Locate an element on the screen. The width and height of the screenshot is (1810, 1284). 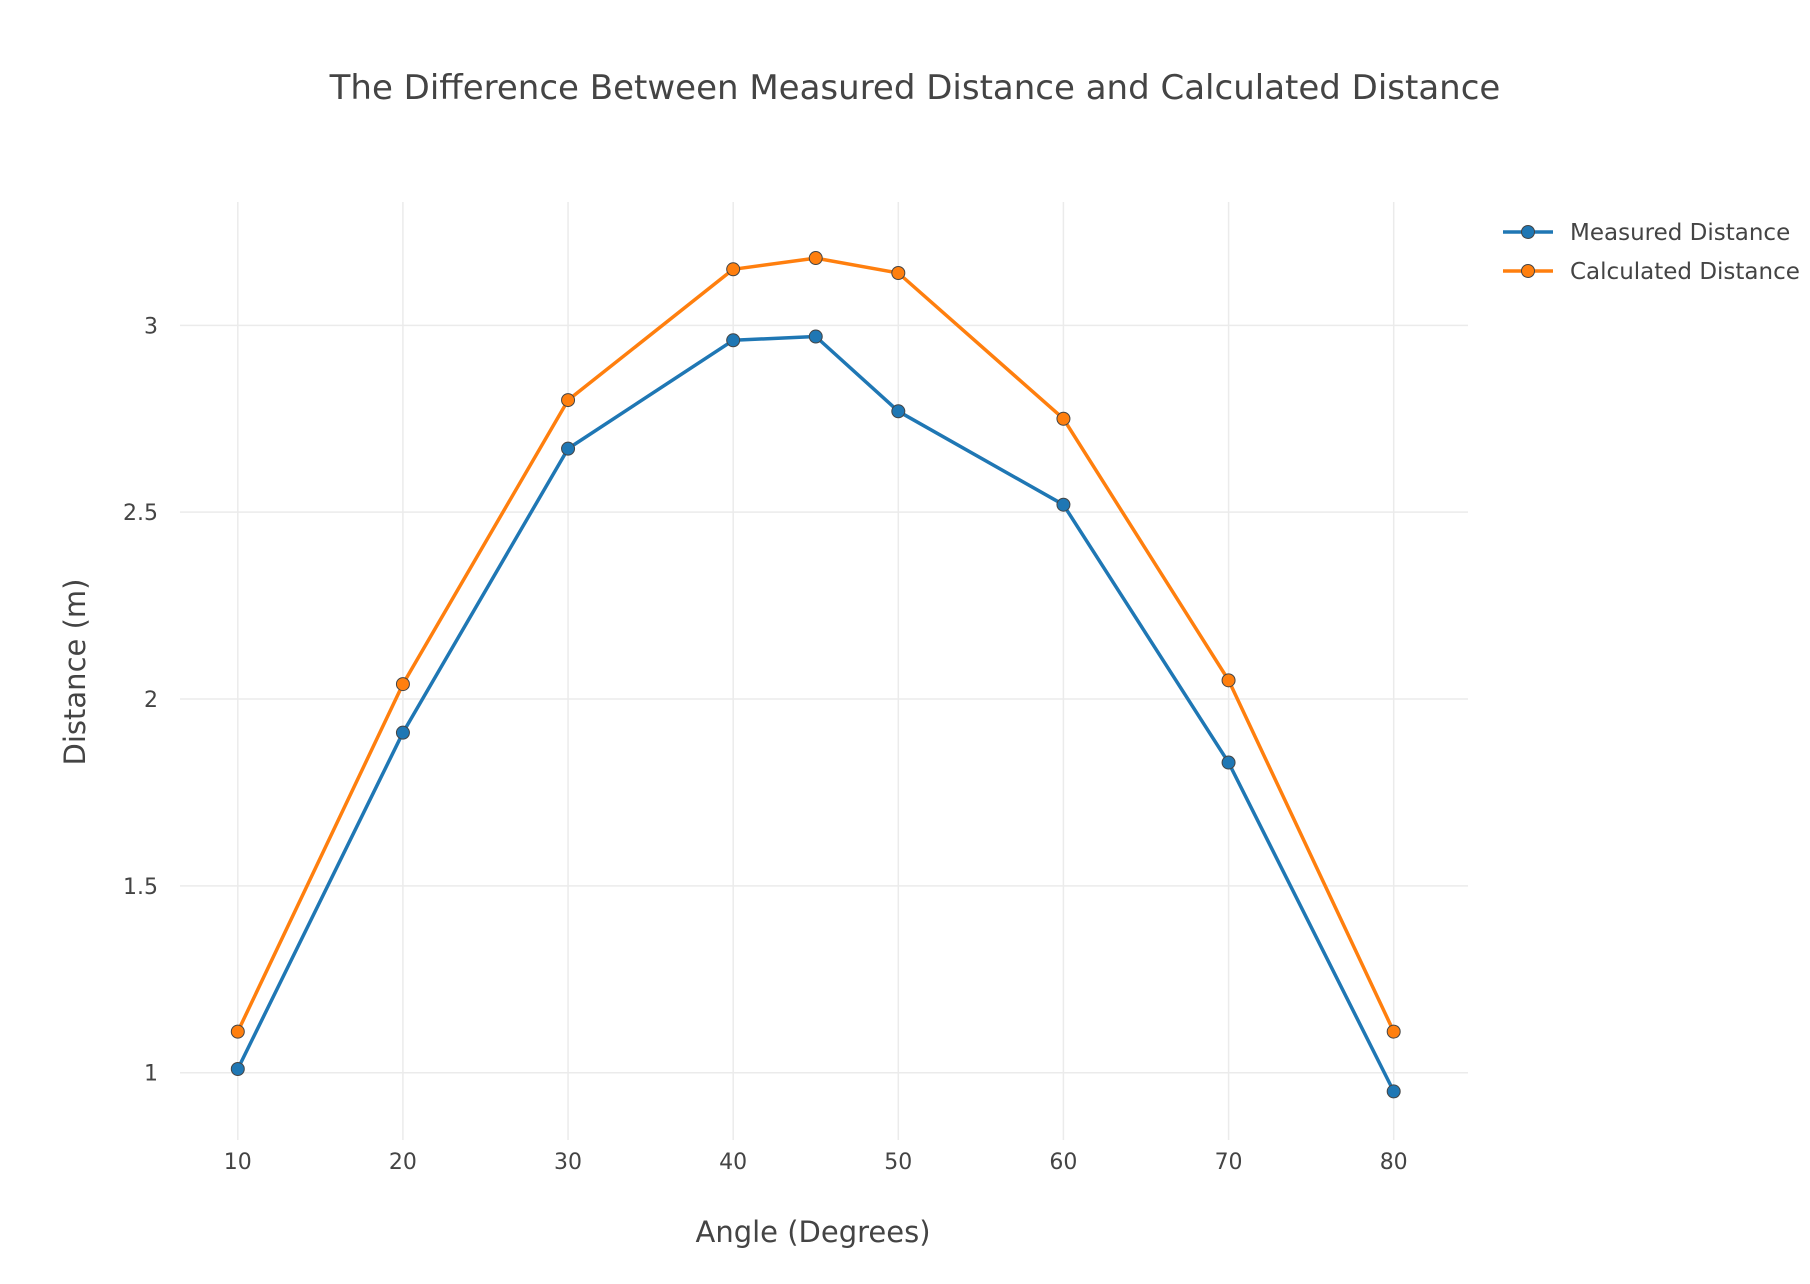
legend: Measured Distance Calculated Distance is located at coordinates (1651, 252).